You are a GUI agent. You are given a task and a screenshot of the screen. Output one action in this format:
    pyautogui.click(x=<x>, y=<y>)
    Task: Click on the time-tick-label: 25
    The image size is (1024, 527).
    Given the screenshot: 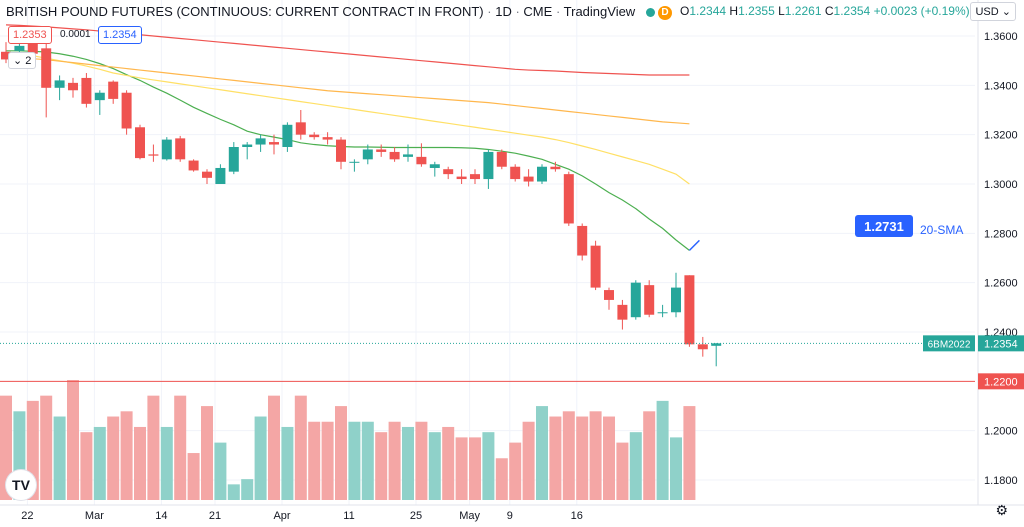 What is the action you would take?
    pyautogui.click(x=416, y=516)
    